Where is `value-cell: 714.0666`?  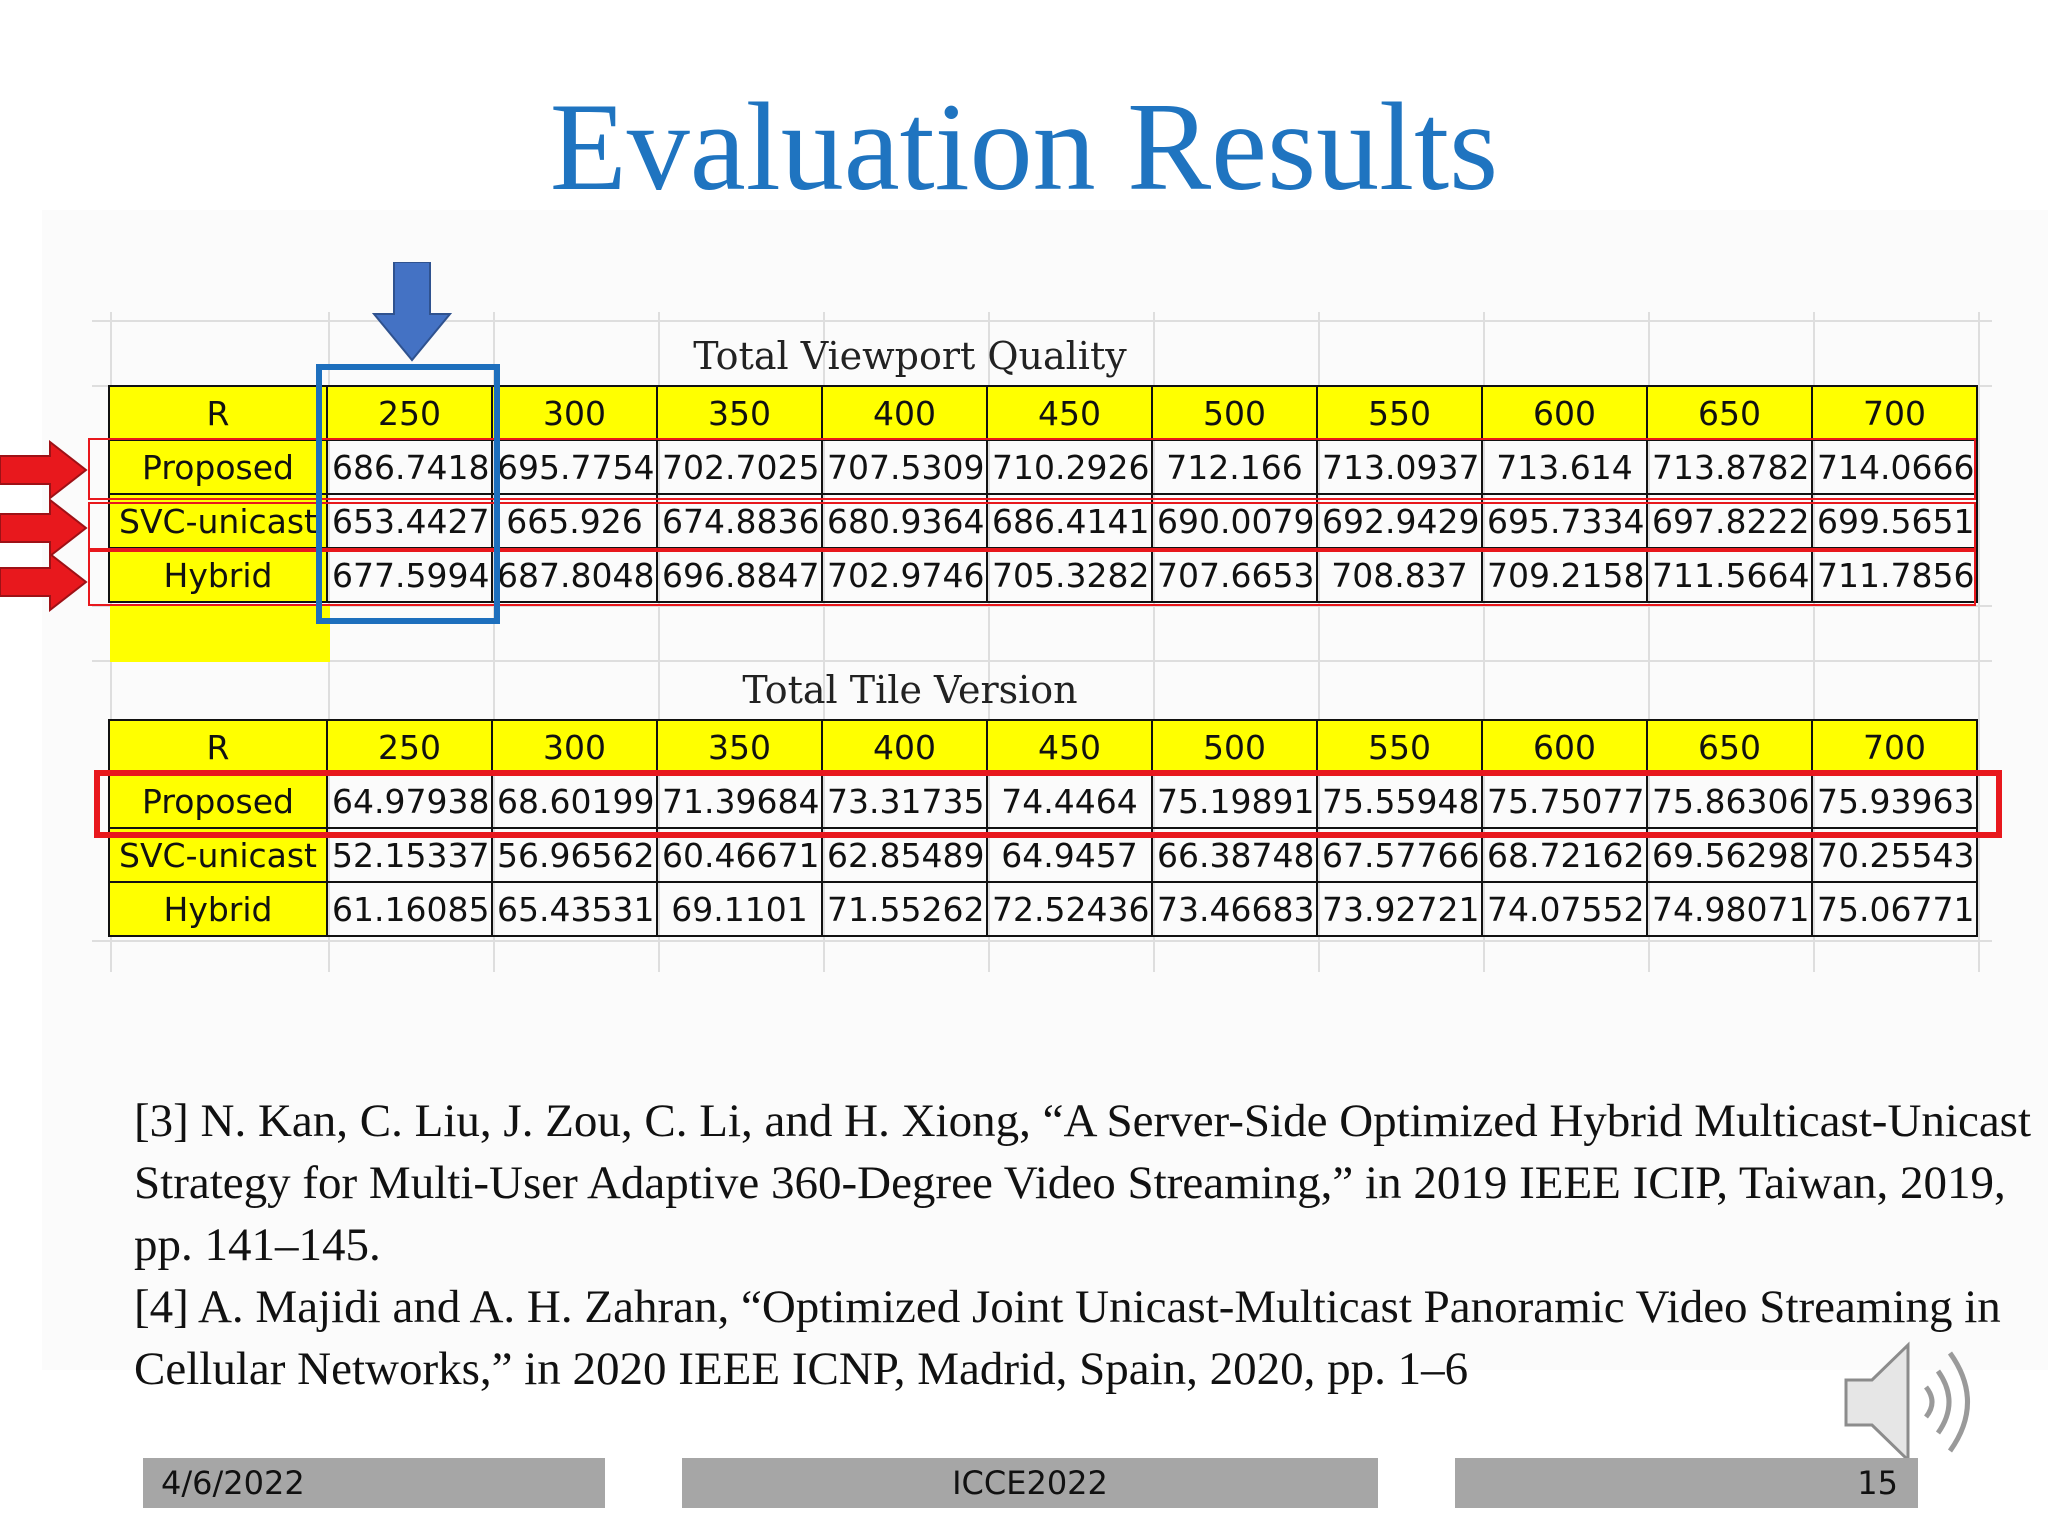 value-cell: 714.0666 is located at coordinates (1894, 467).